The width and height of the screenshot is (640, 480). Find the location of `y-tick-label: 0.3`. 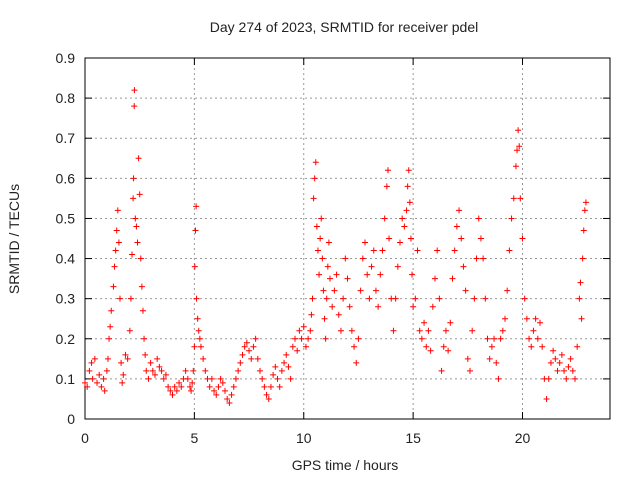

y-tick-label: 0.3 is located at coordinates (66, 299).